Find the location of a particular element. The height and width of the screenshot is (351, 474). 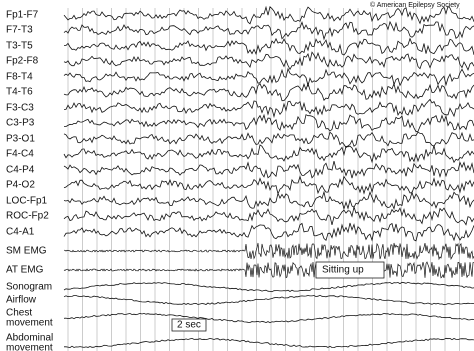

channel-label: Airflow is located at coordinates (21, 300).